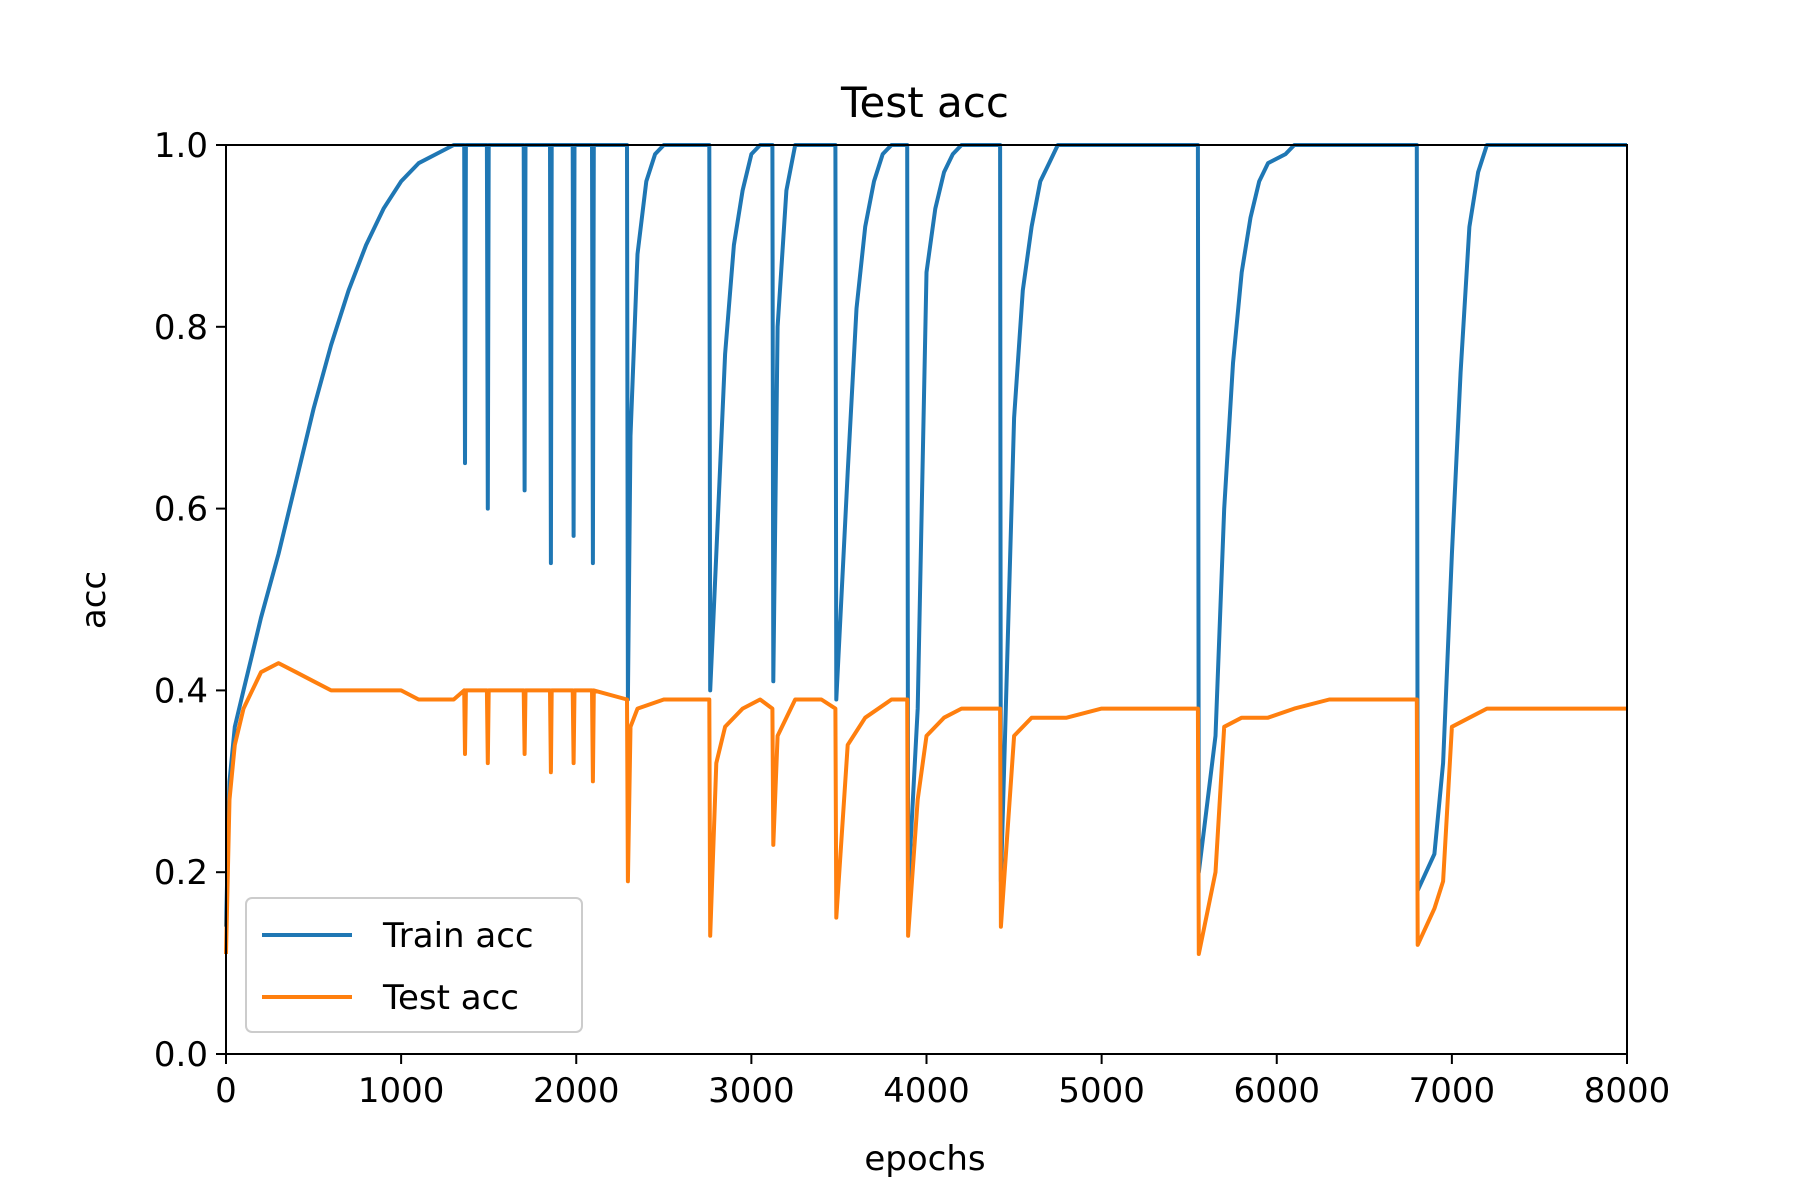 The width and height of the screenshot is (1800, 1200). What do you see at coordinates (181, 328) in the screenshot?
I see `y-tick-label: 0.8` at bounding box center [181, 328].